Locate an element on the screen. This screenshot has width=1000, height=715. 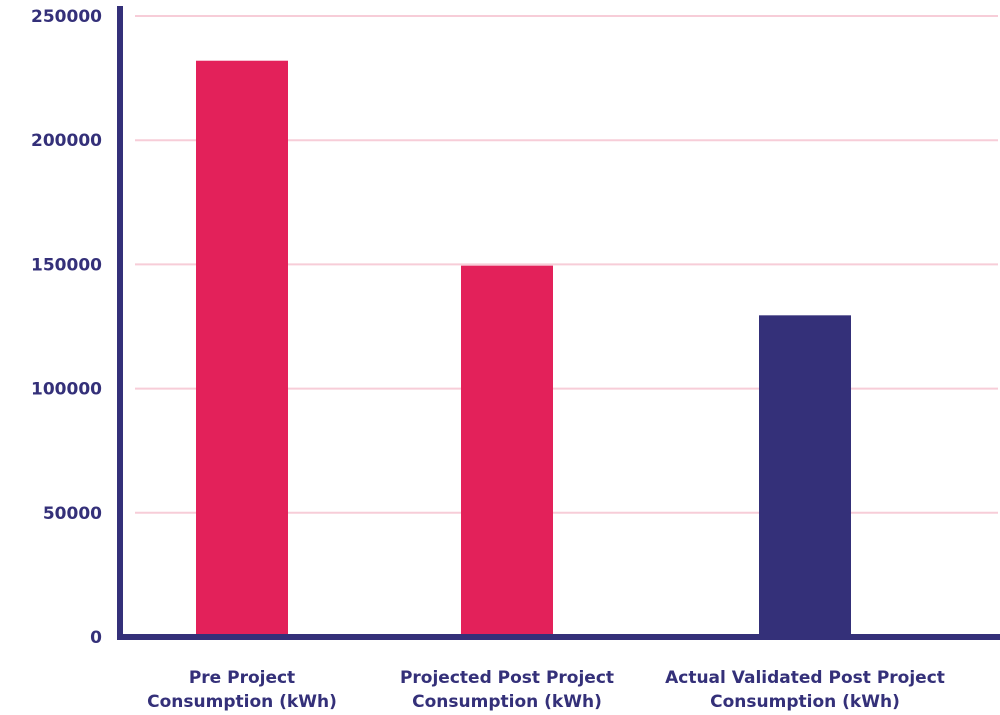
y-tick-label: 150000 is located at coordinates (66, 265).